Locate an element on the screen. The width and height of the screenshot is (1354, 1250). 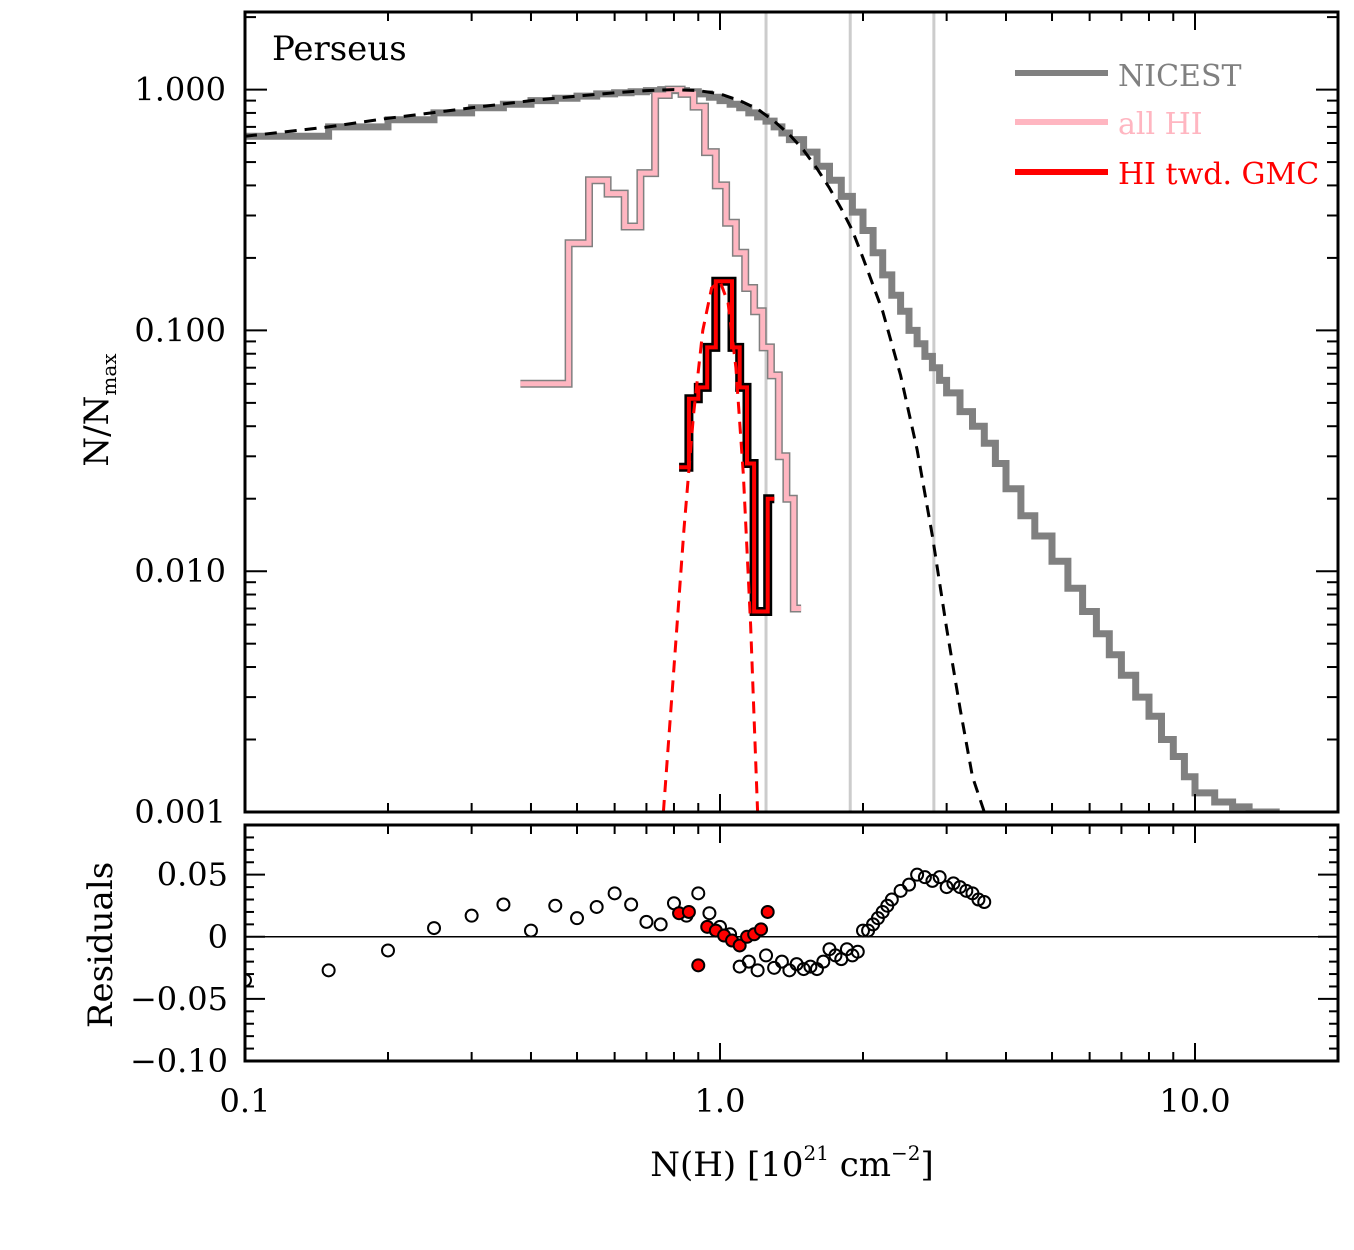
res-y-tick-label-3: −0.10 is located at coordinates (179, 1061).